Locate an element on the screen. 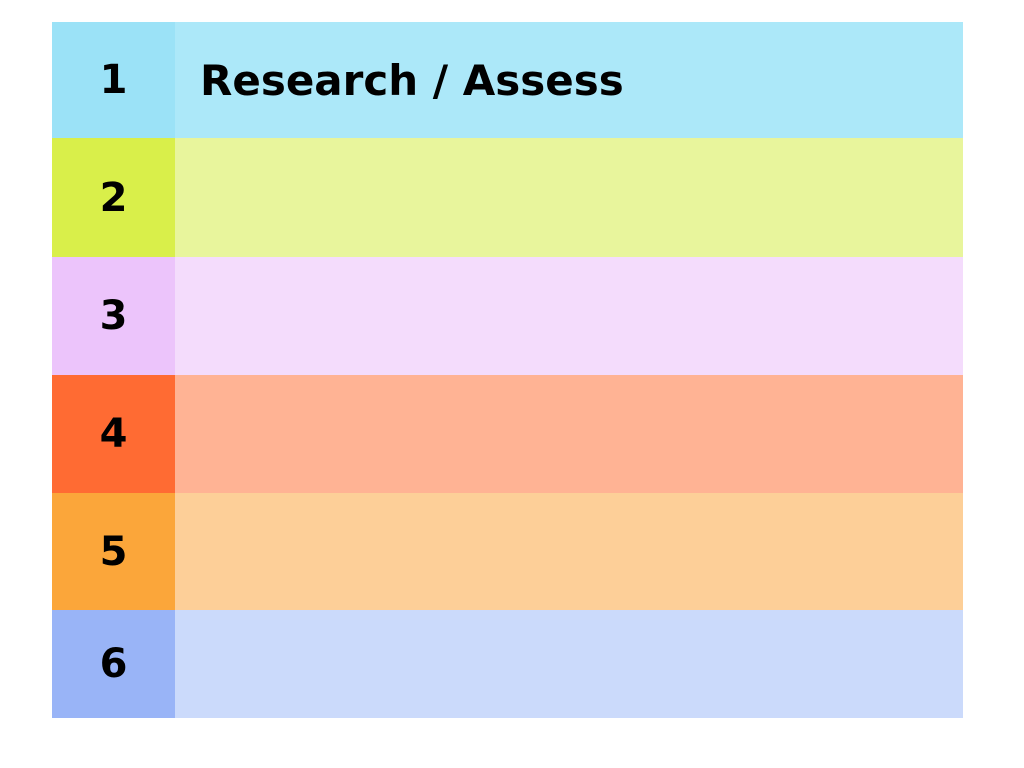  step-number: 5 is located at coordinates (113, 551).